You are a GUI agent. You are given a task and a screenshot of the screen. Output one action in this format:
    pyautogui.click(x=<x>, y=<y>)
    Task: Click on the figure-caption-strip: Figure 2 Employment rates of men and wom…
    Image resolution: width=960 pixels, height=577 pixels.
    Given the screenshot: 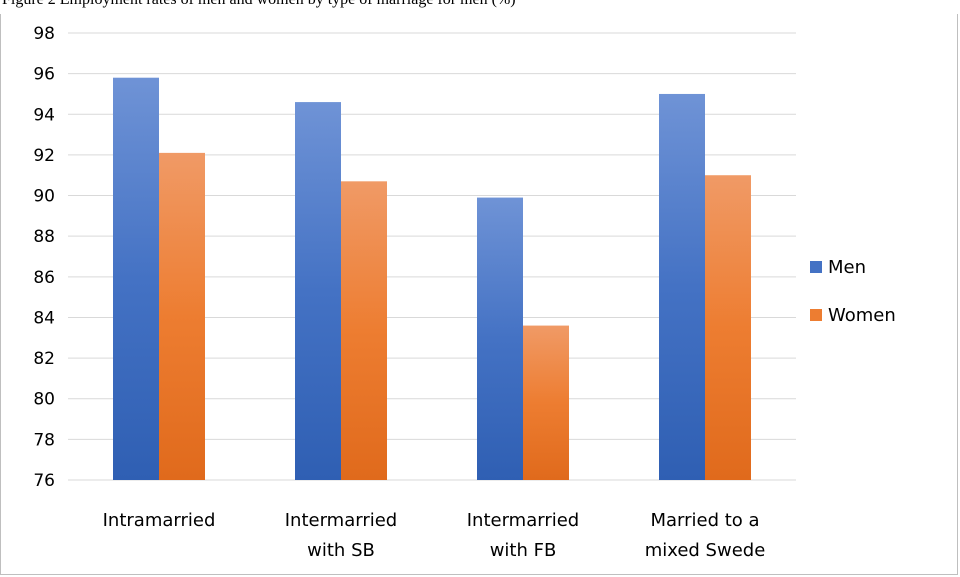 What is the action you would take?
    pyautogui.click(x=480, y=7)
    